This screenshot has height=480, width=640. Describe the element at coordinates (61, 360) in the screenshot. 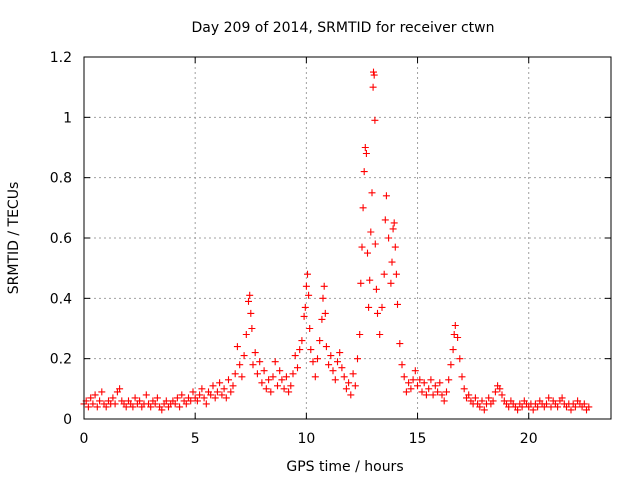

I see `y-tick-label: 0.2` at that location.